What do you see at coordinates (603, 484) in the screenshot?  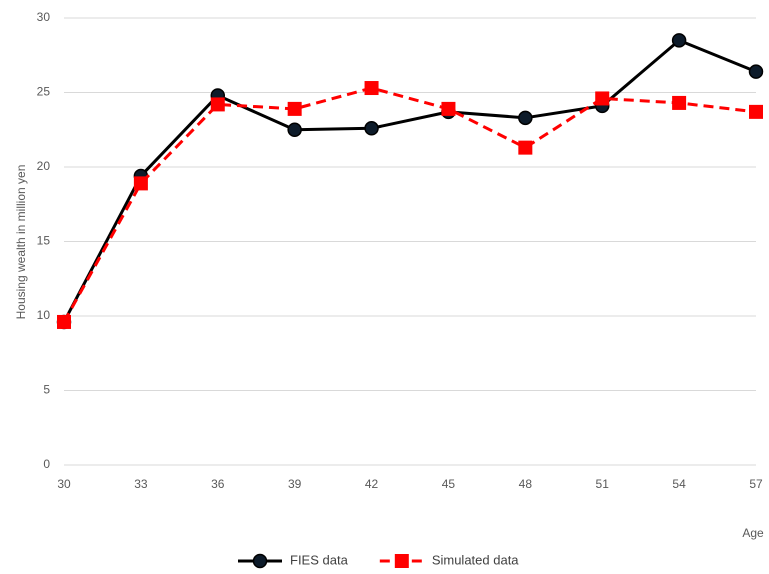 I see `x-tick-label: 51` at bounding box center [603, 484].